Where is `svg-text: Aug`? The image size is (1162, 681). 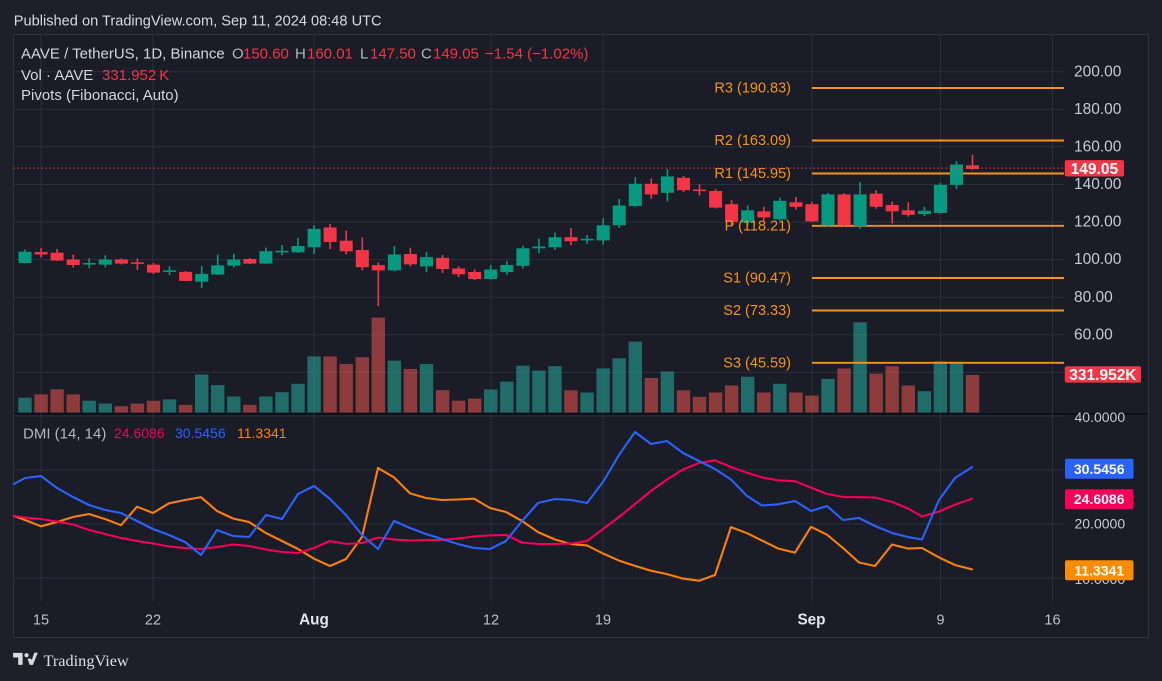
svg-text: Aug is located at coordinates (314, 620).